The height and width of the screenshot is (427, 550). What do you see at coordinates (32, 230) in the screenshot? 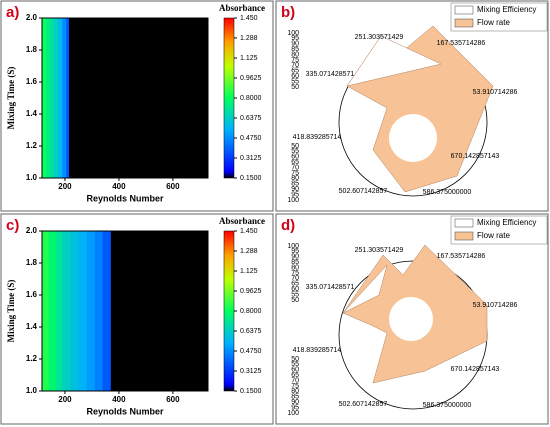
I see `y-tick-label: 2.0` at bounding box center [32, 230].